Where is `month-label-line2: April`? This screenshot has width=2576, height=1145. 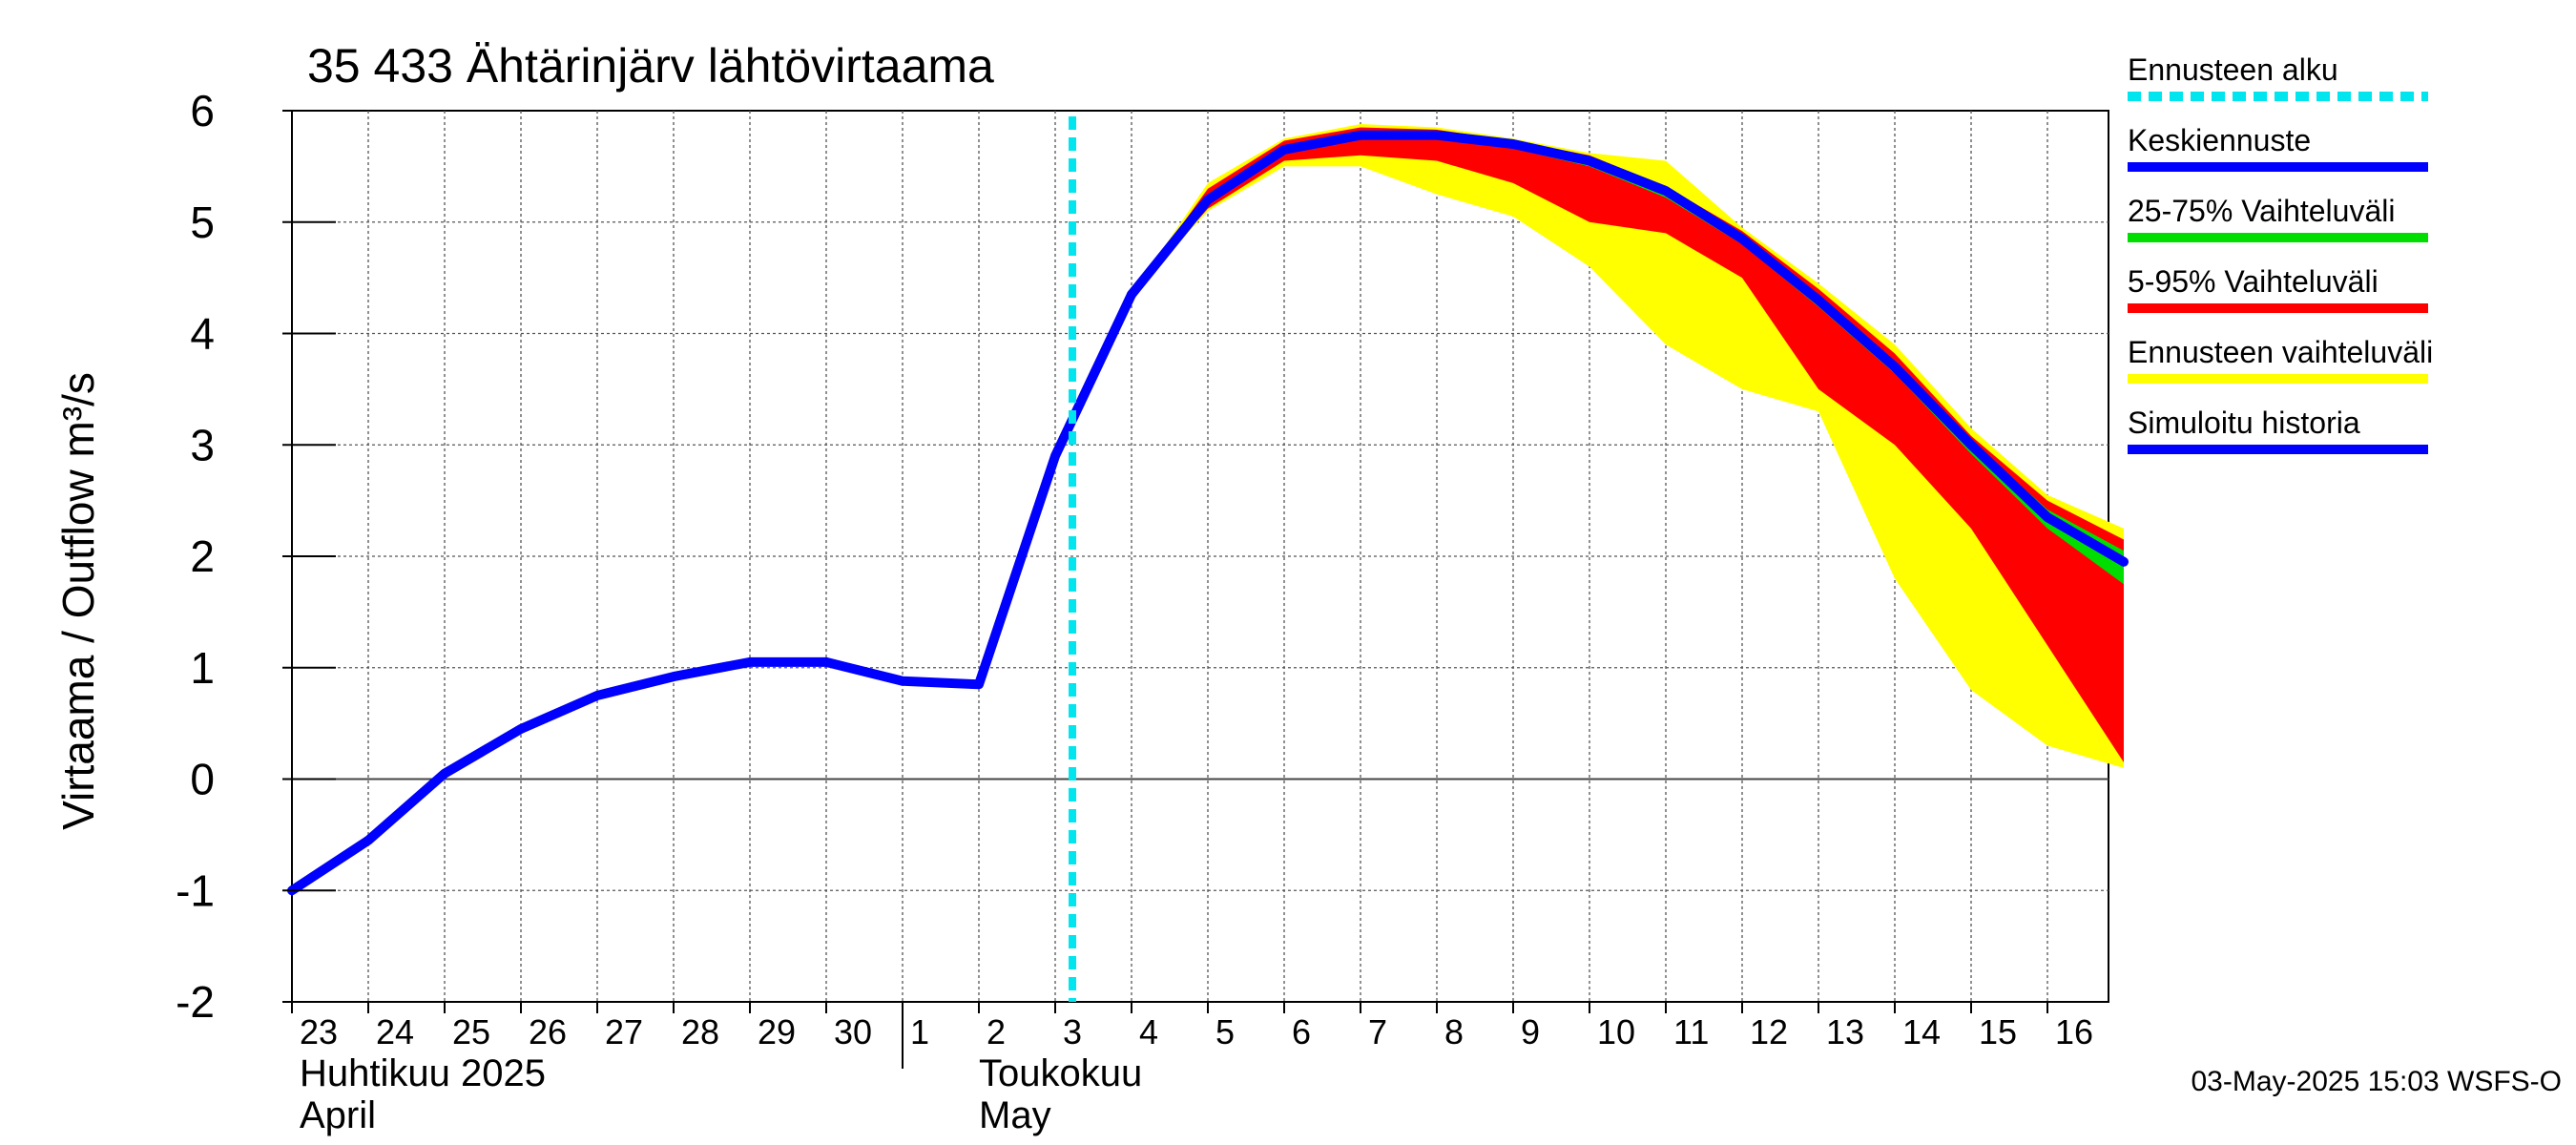 month-label-line2: April is located at coordinates (338, 1115).